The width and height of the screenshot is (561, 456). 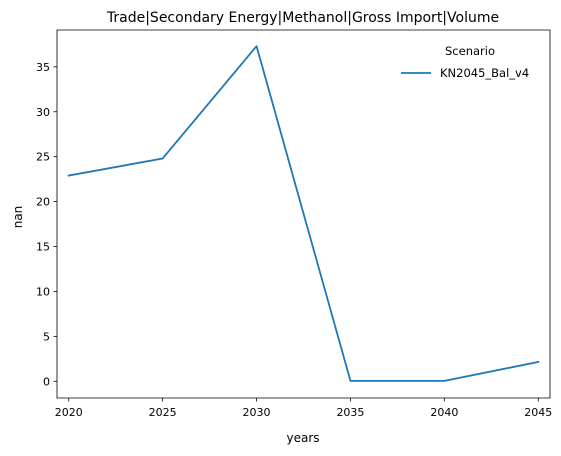 I want to click on y-tick-label: 5, so click(x=46, y=336).